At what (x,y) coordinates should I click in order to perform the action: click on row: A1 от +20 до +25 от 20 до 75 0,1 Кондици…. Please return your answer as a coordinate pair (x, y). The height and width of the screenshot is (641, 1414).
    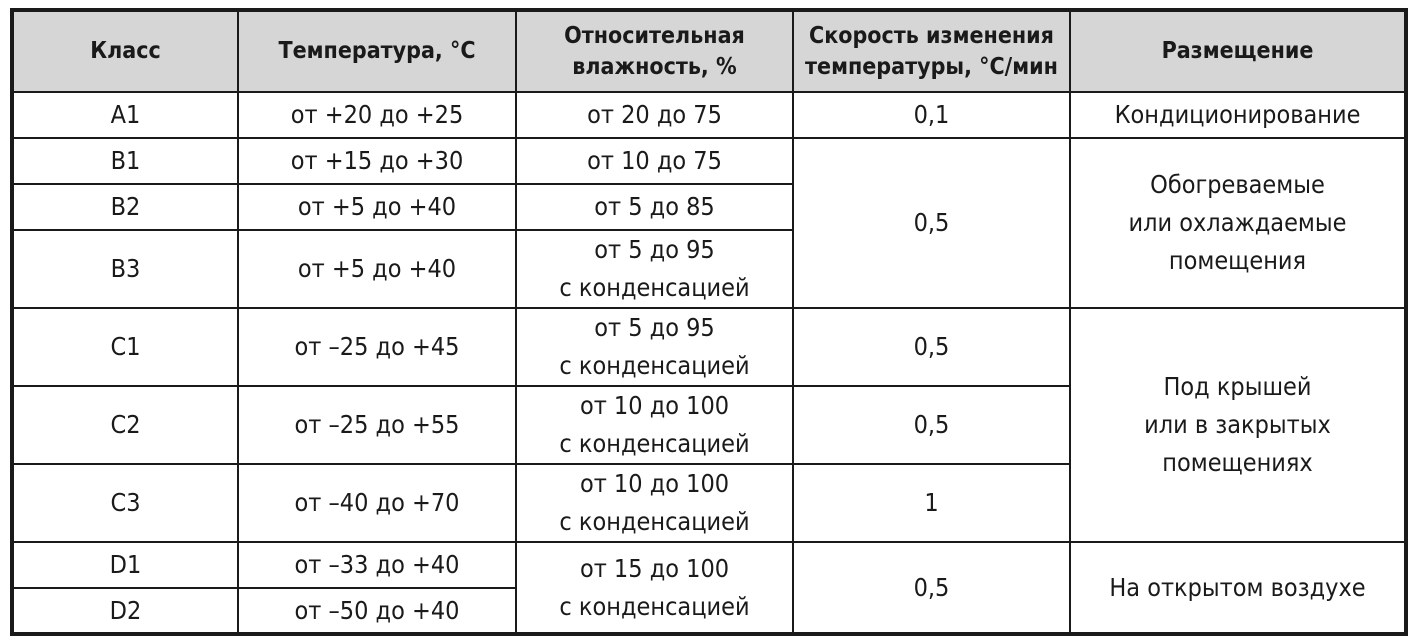
    Looking at the image, I should click on (709, 115).